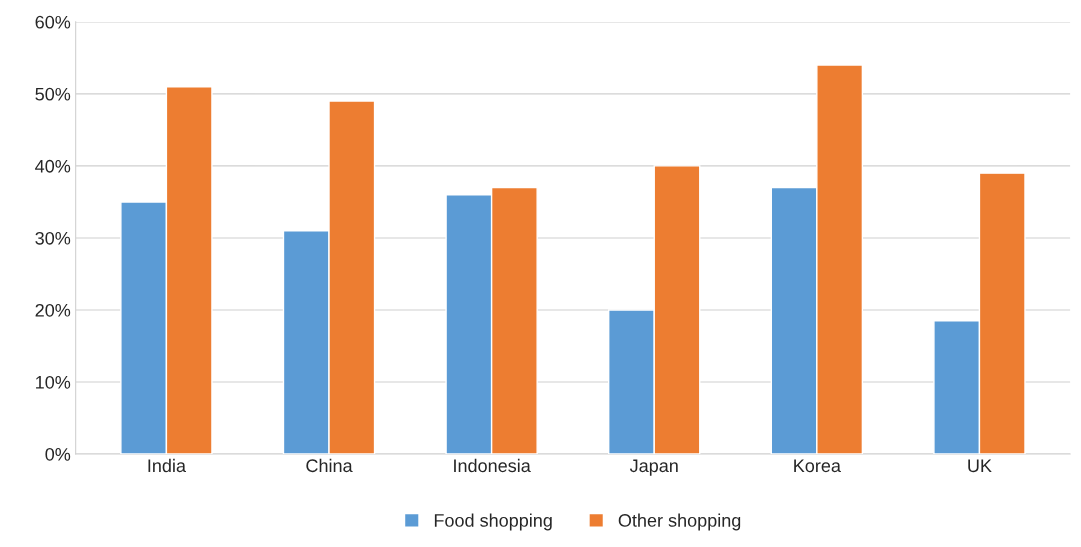 This screenshot has height=547, width=1081. I want to click on x-tick-label: Japan, so click(653, 467).